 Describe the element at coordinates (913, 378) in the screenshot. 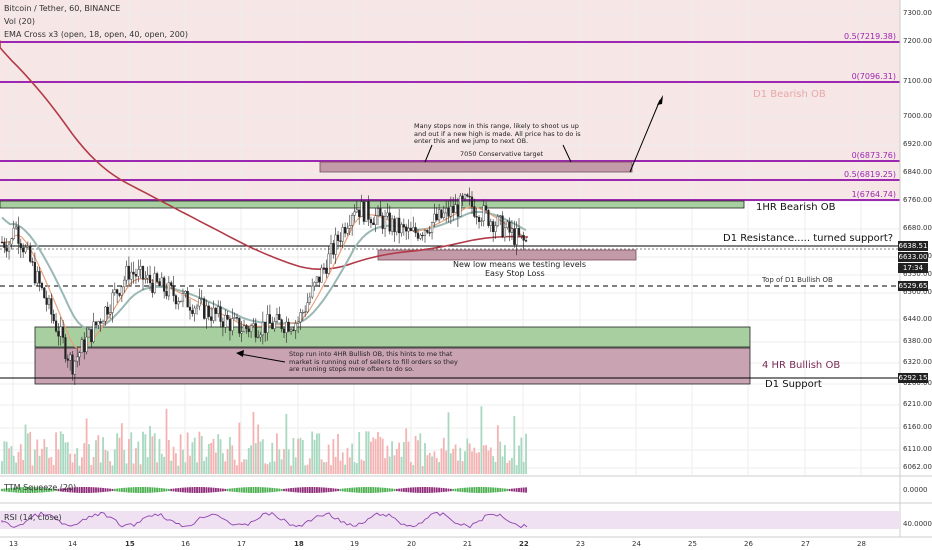

I see `price-tag-support: 6292.15` at that location.